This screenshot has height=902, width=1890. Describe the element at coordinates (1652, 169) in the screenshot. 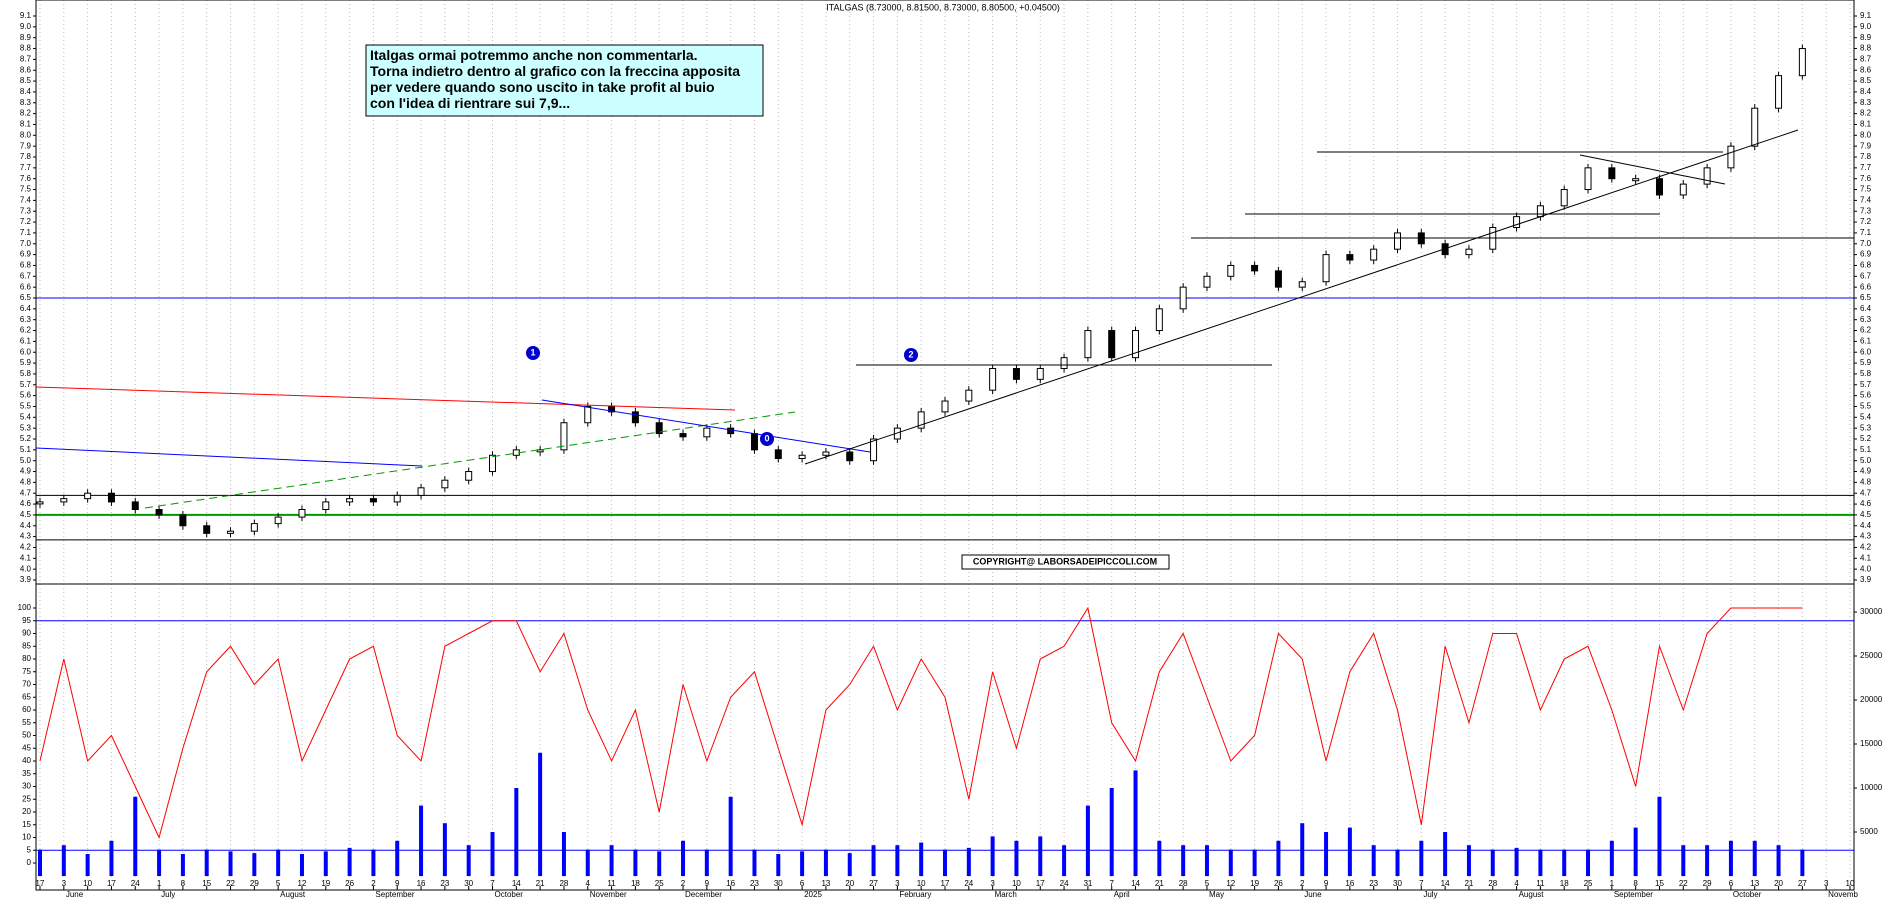

I see `triangle-line` at that location.